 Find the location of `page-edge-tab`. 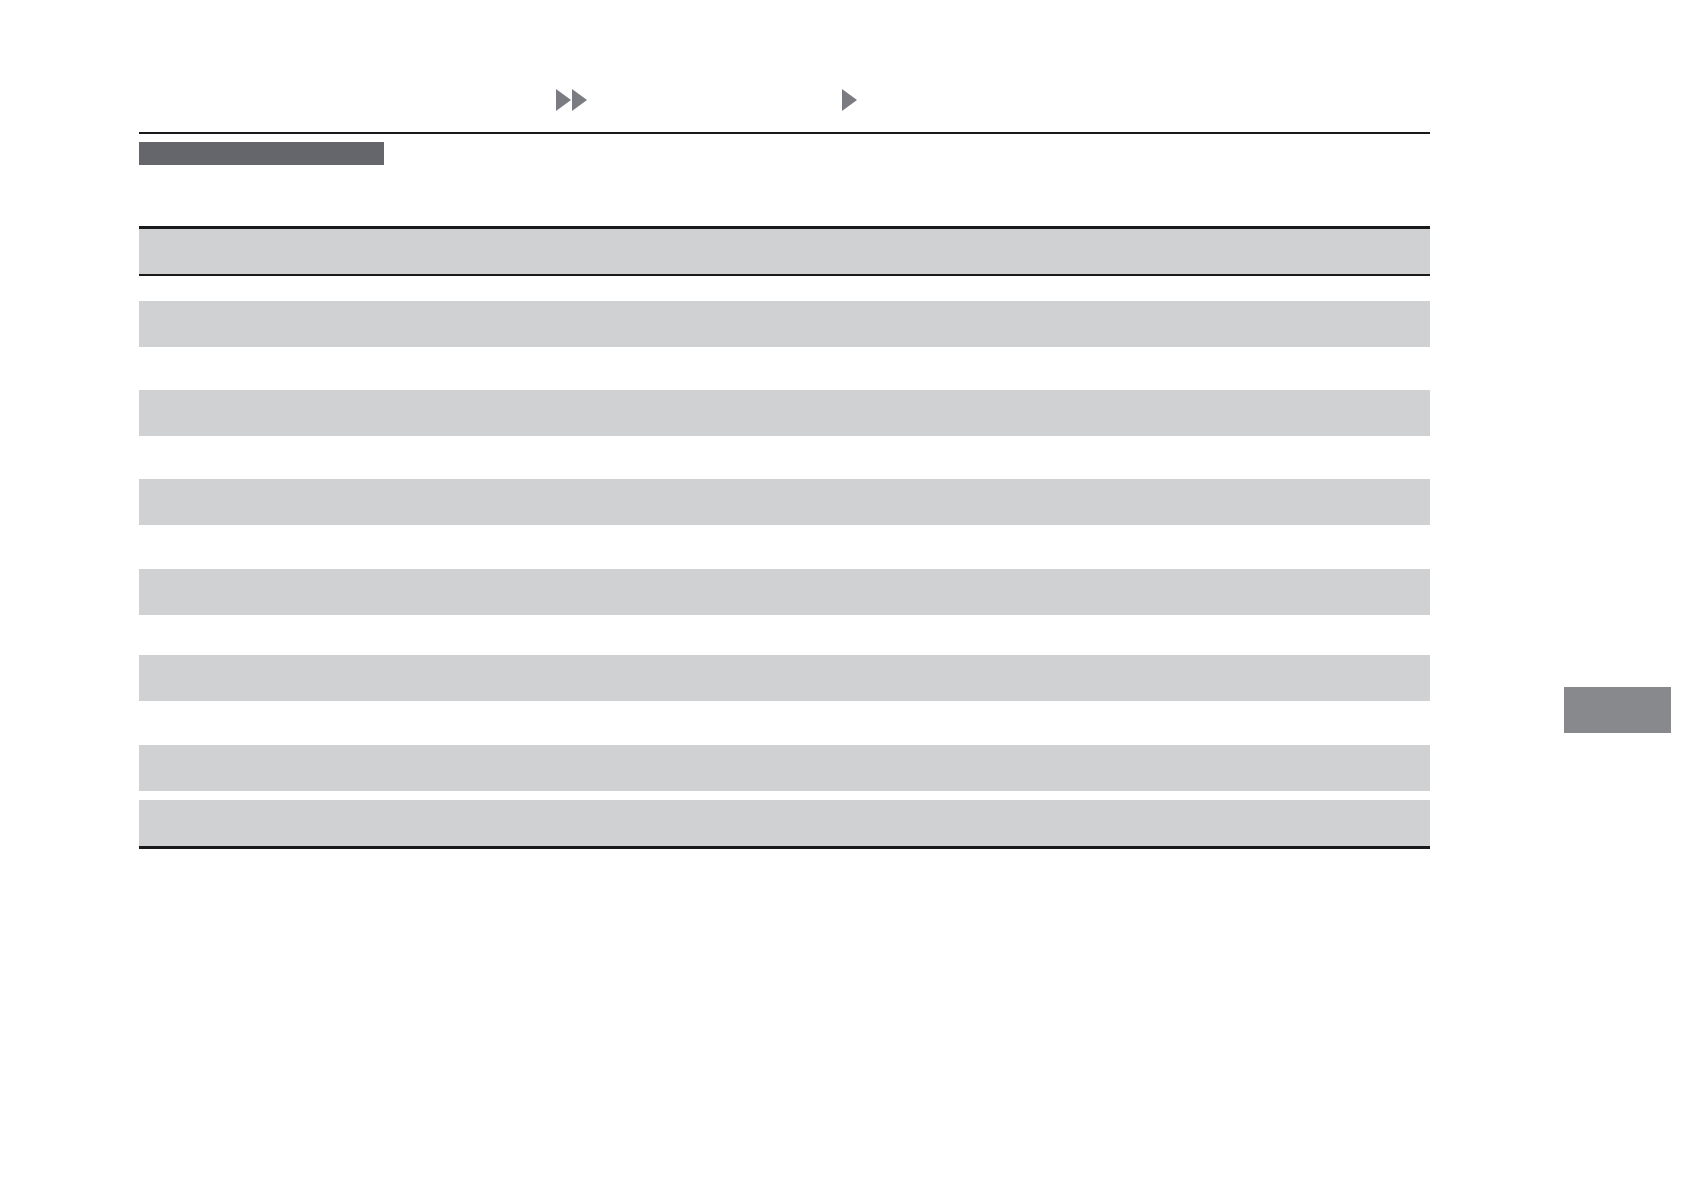

page-edge-tab is located at coordinates (1617, 710).